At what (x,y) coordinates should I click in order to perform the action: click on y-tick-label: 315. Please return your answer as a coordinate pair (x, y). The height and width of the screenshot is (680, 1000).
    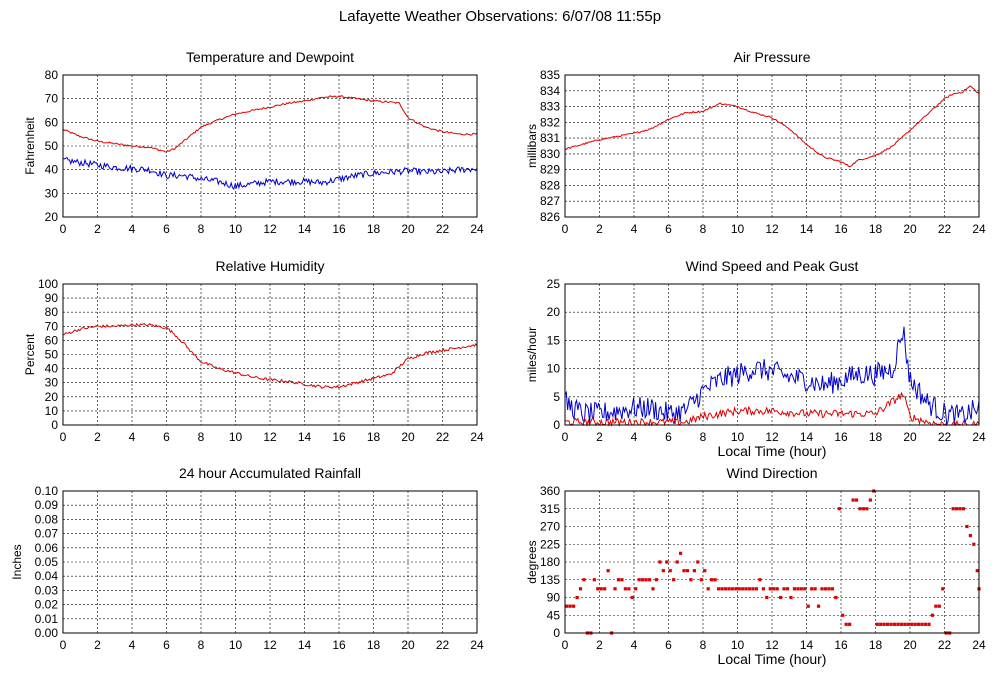
    Looking at the image, I should click on (550, 509).